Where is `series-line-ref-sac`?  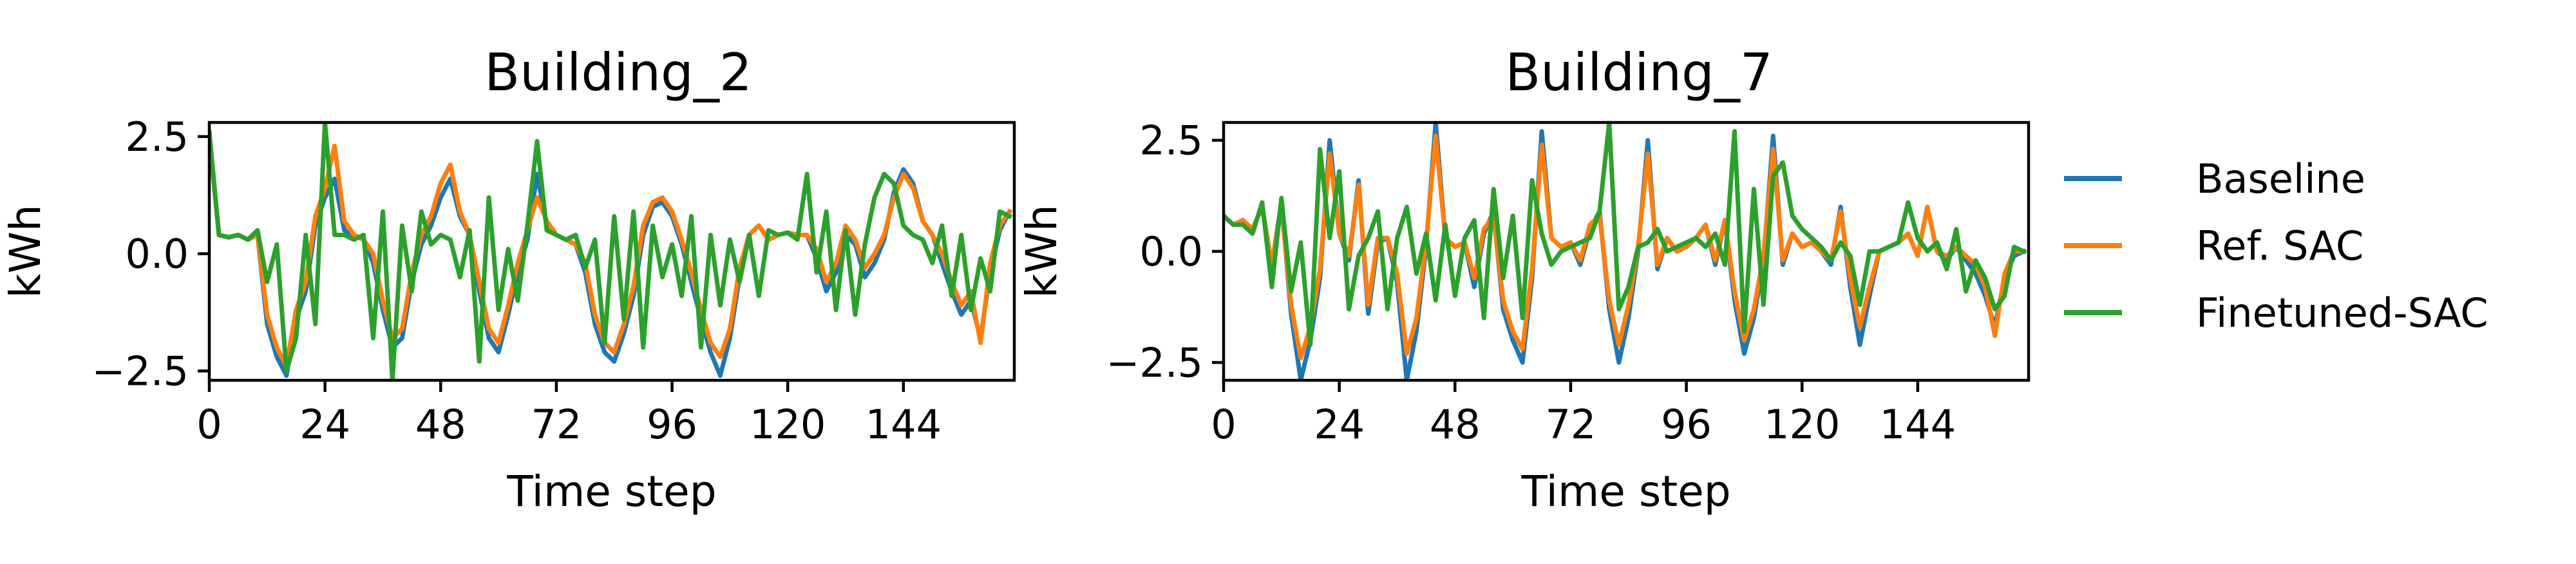 series-line-ref-sac is located at coordinates (611, 251).